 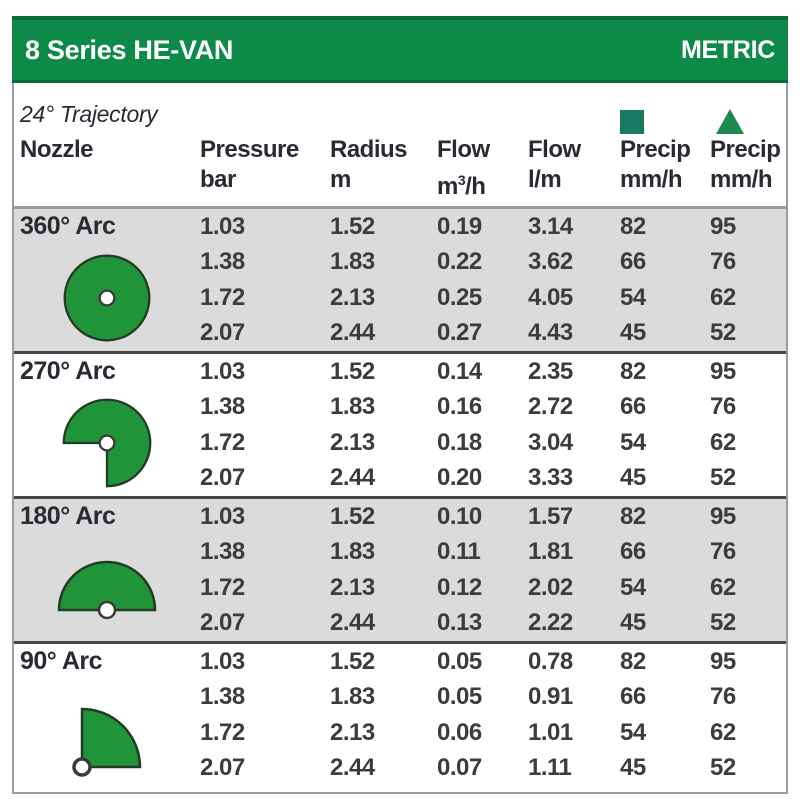 I want to click on nozzle-cell: 90° Arc, so click(x=110, y=715).